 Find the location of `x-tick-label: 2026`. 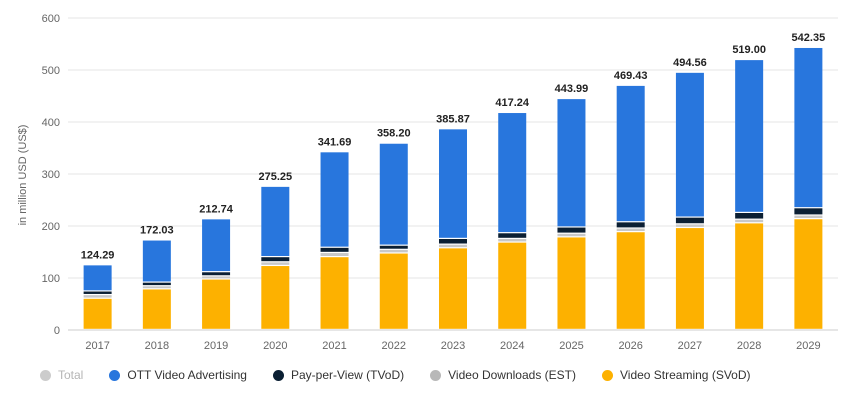

x-tick-label: 2026 is located at coordinates (630, 346).